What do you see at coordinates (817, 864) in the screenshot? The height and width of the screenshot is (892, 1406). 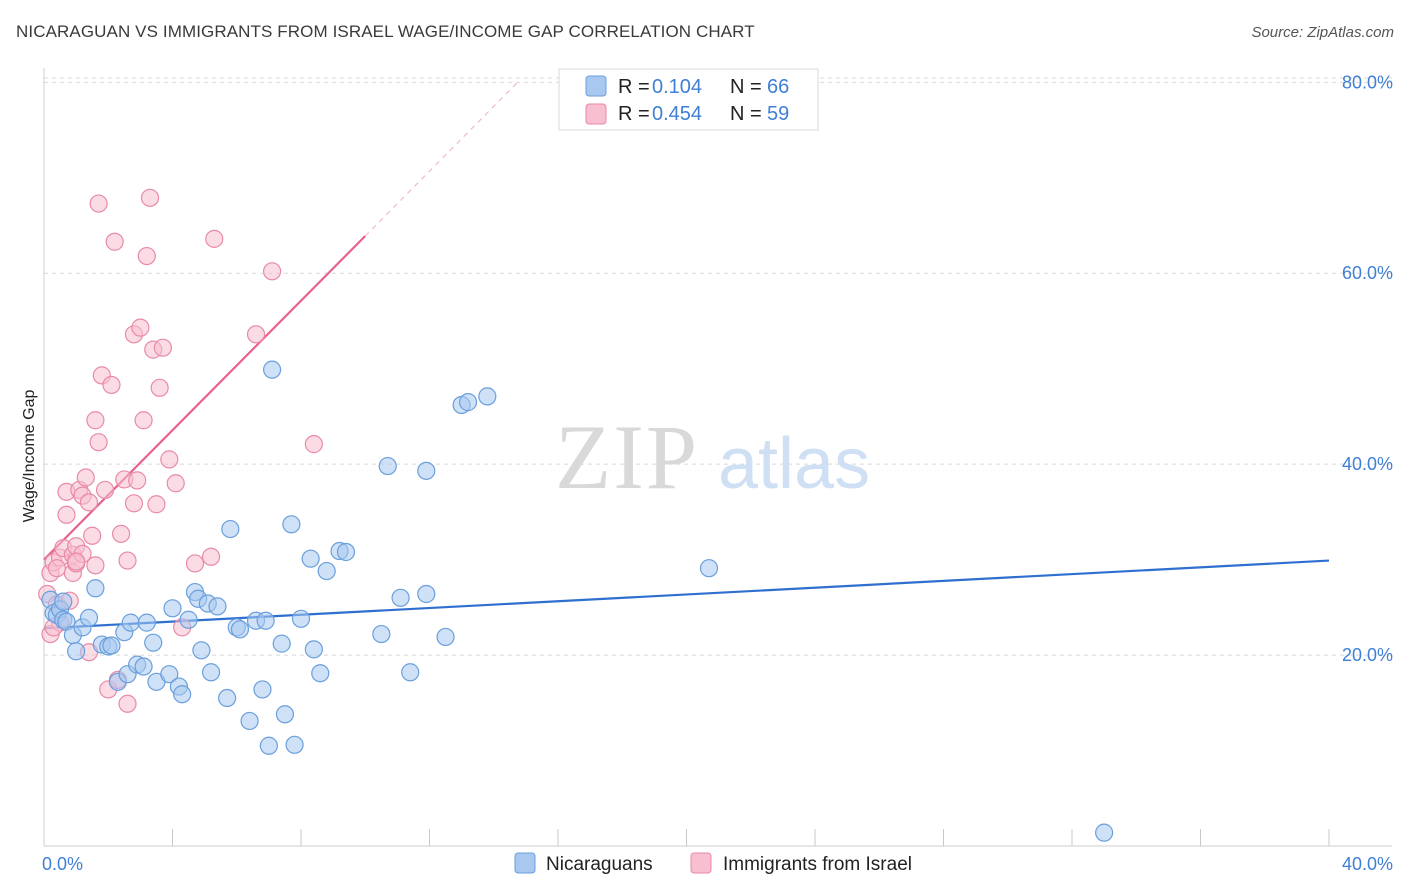 I see `bottom-legend-israel: Immigrants from Israel` at bounding box center [817, 864].